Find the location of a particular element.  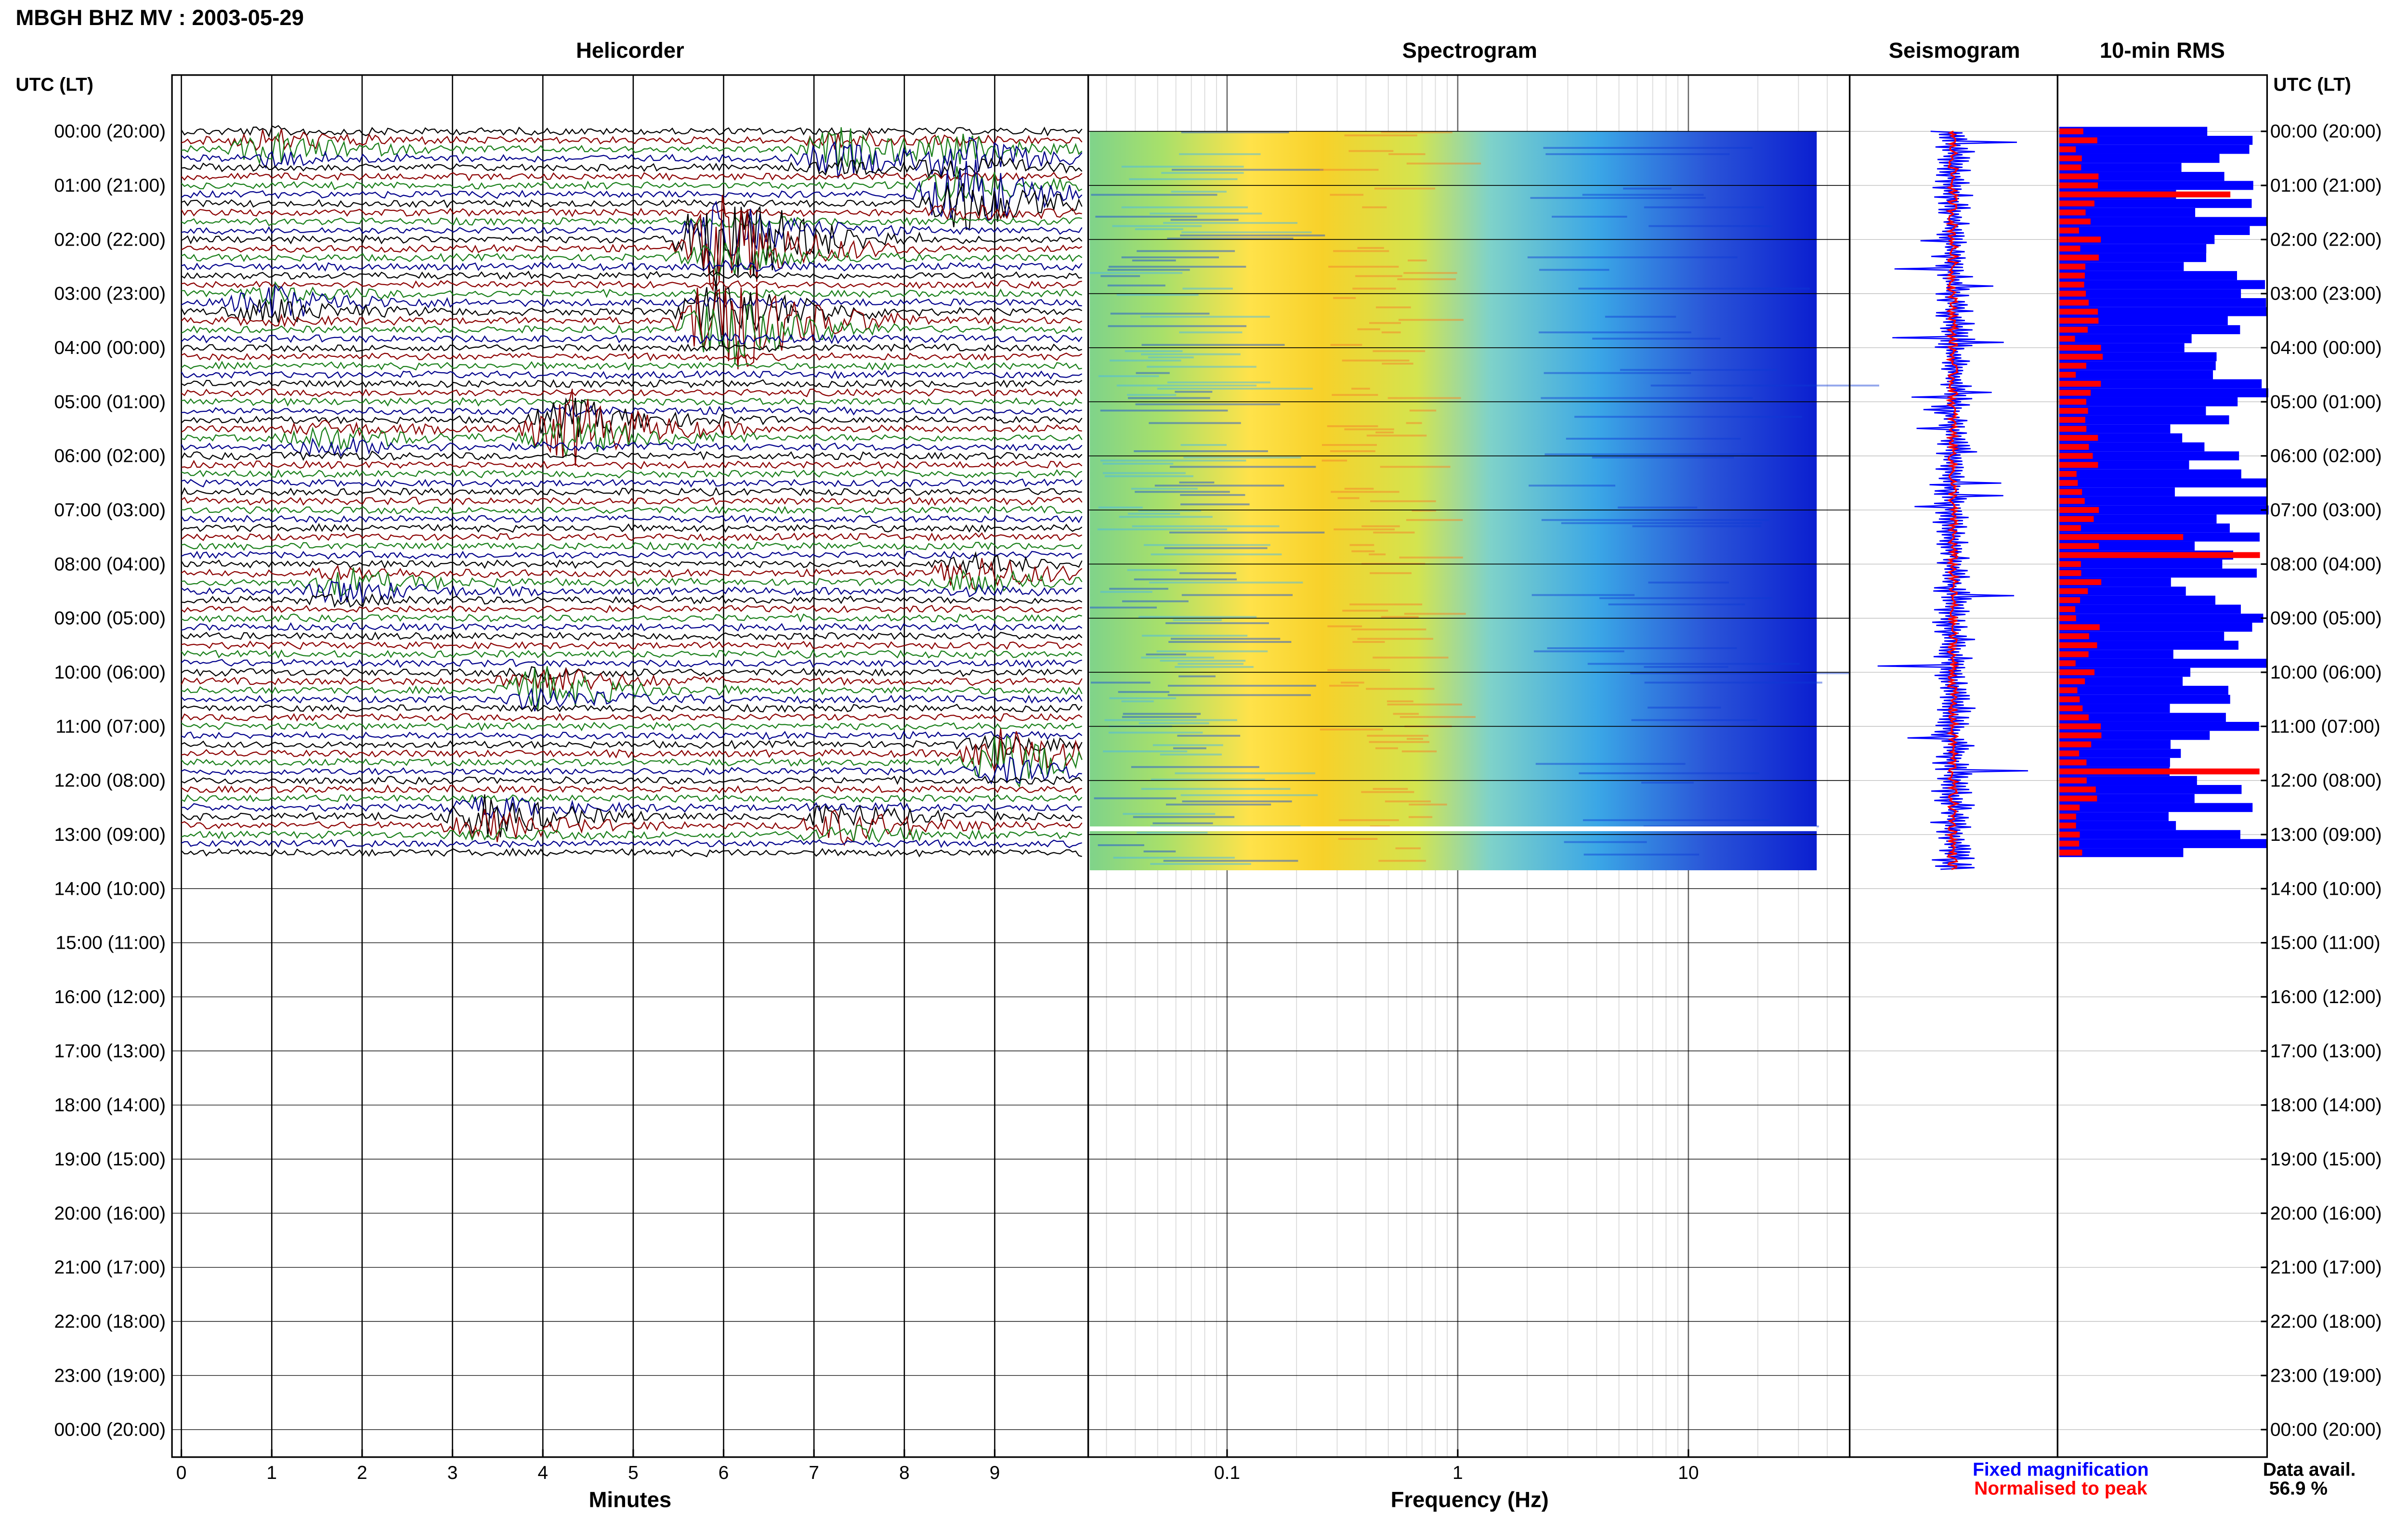

time-tick-label-right: 23:00 (19:00) is located at coordinates (2326, 1376).